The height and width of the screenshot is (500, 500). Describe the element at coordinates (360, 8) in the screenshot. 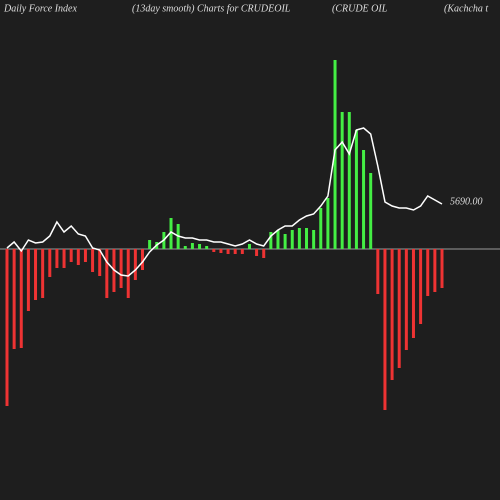

I see `instrument-name: (CRUDE OIL` at that location.